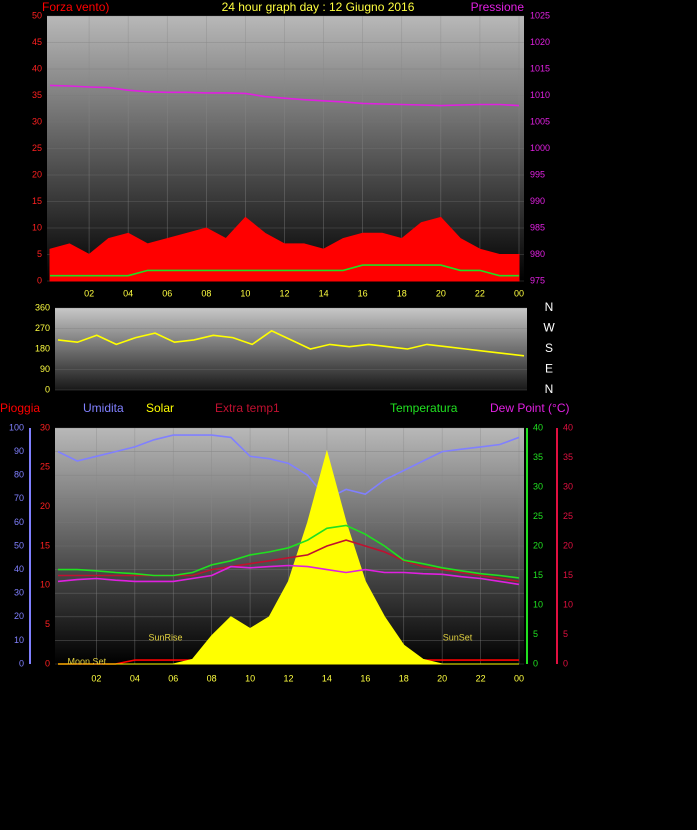  I want to click on y4-tick-label: 10, so click(568, 604).